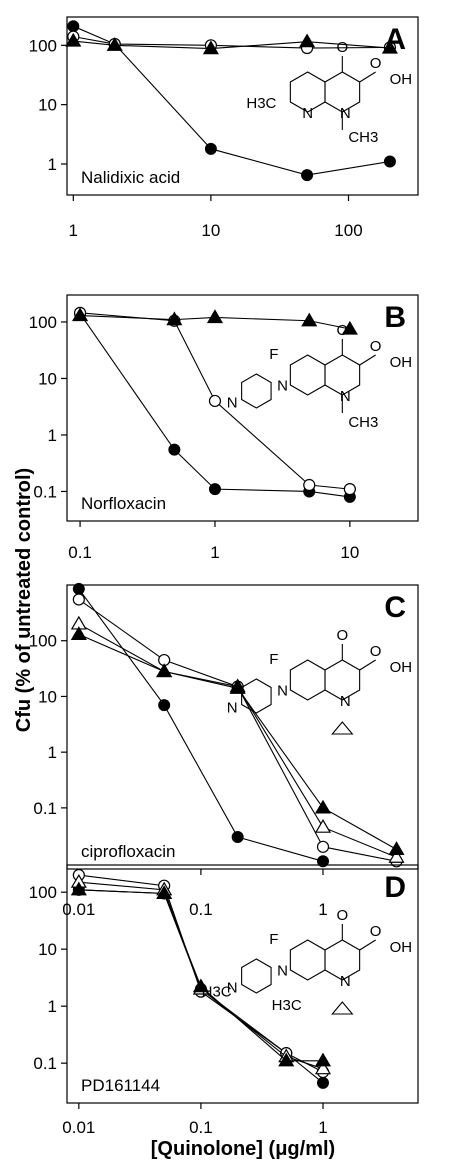 The height and width of the screenshot is (1162, 450). What do you see at coordinates (342, 1008) in the screenshot?
I see `cyclopropyl-ring` at bounding box center [342, 1008].